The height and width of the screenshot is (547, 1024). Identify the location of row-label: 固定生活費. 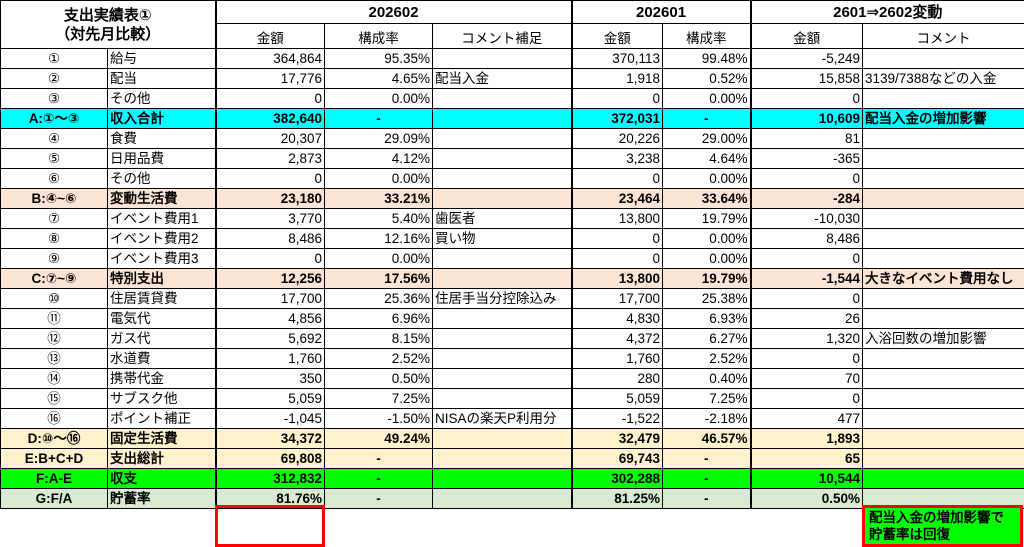
(161, 438).